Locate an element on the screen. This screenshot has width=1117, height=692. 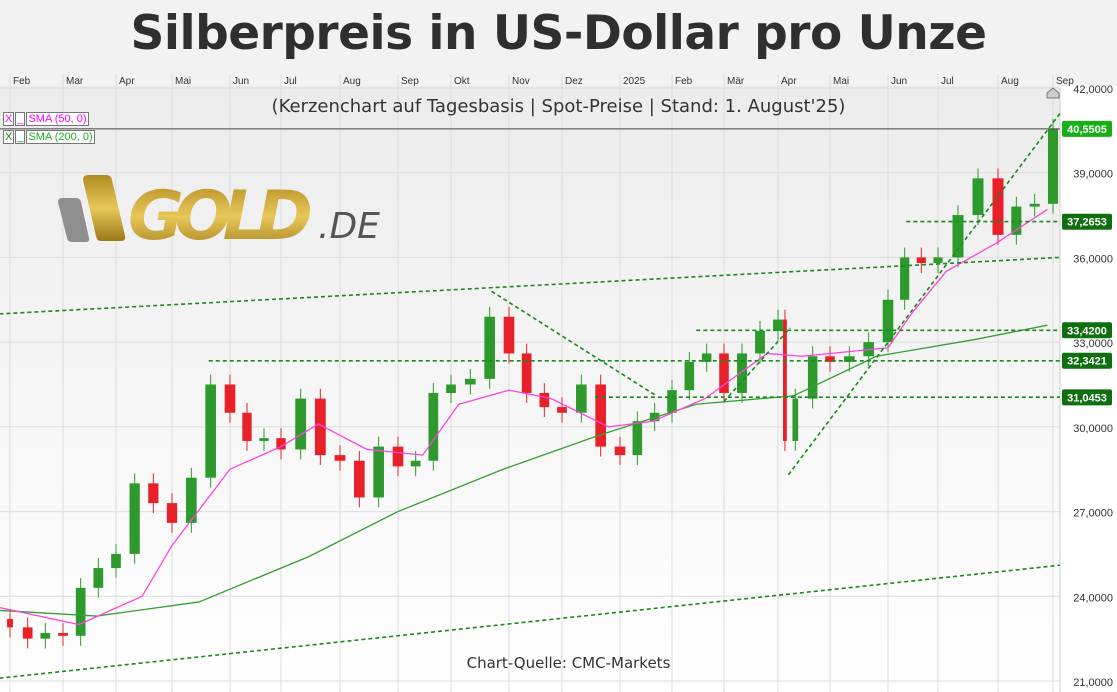
logo-bar-silver is located at coordinates (74, 220).